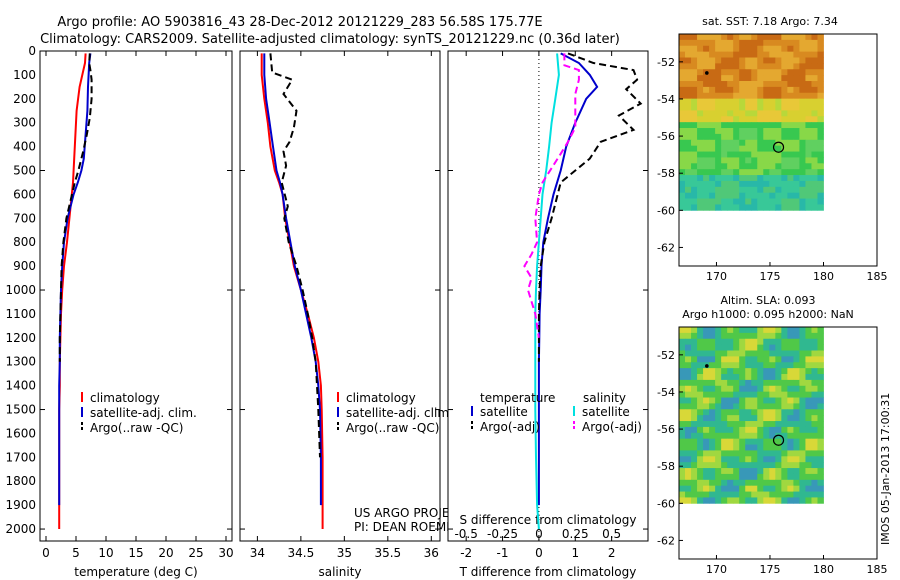 The image size is (900, 580). Describe the element at coordinates (769, 276) in the screenshot. I see `sst_map-xtick-label: 175` at that location.